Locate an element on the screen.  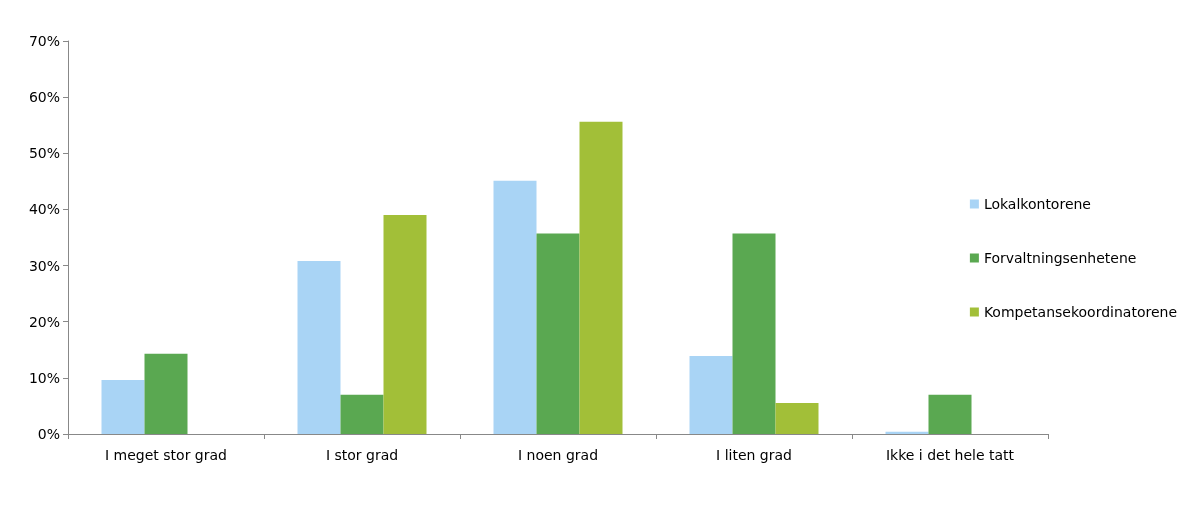
legend-label: Lokalkontorene is located at coordinates (1037, 204).